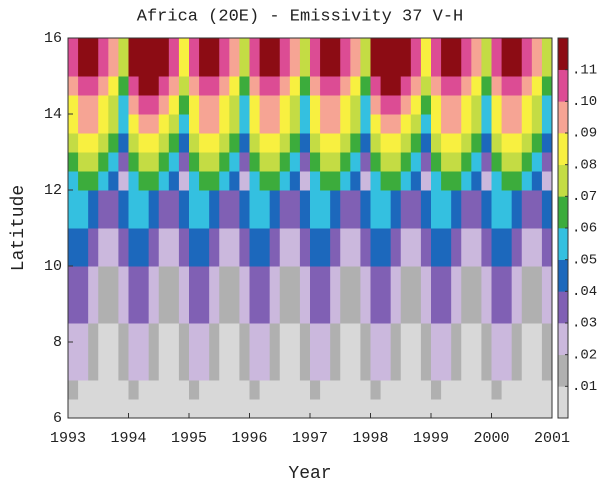  Describe the element at coordinates (584, 134) in the screenshot. I see `colorbar-tick-label: .09` at that location.